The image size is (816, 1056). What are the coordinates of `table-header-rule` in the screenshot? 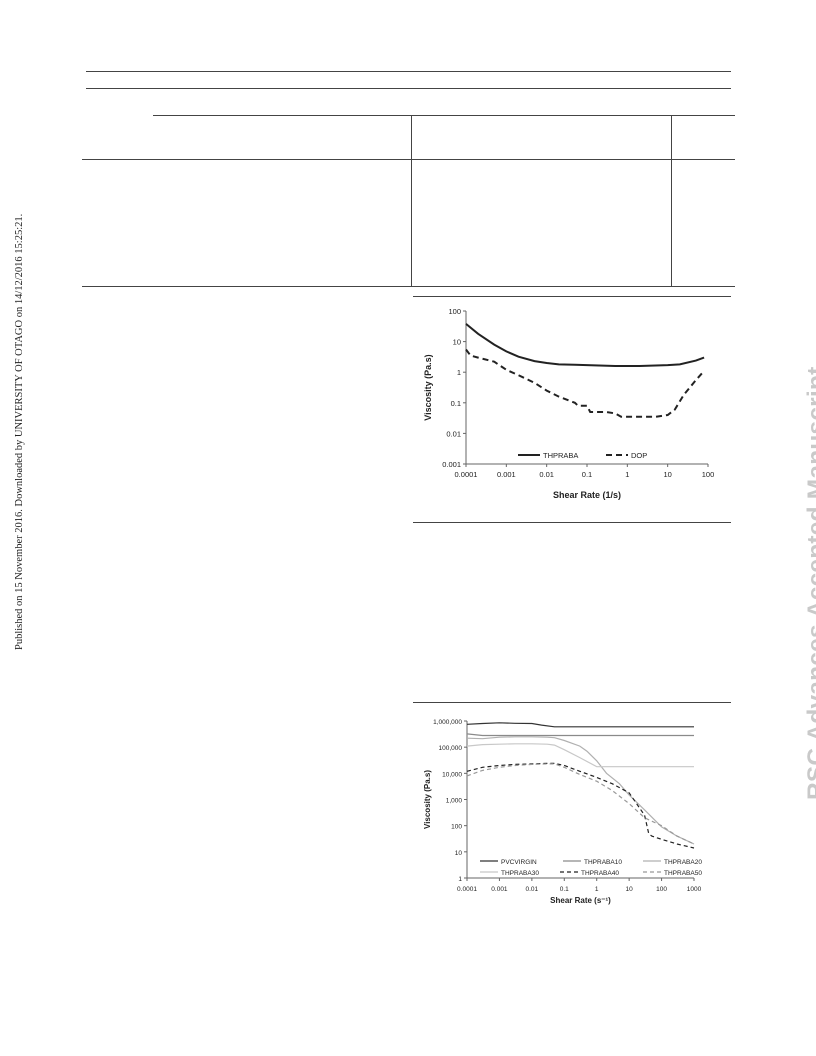 It's located at (408, 88).